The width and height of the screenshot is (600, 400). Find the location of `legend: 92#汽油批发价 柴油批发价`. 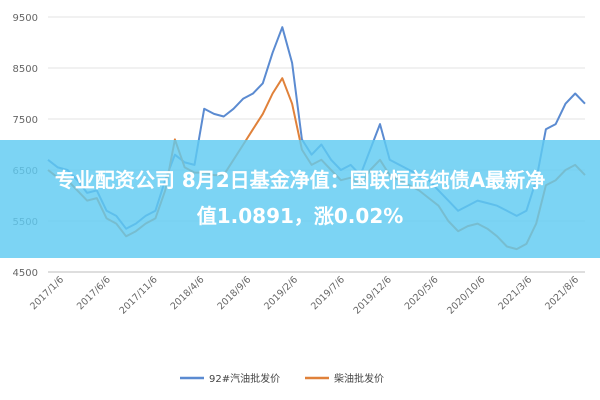

legend: 92#汽油批发价 柴油批发价 is located at coordinates (282, 378).